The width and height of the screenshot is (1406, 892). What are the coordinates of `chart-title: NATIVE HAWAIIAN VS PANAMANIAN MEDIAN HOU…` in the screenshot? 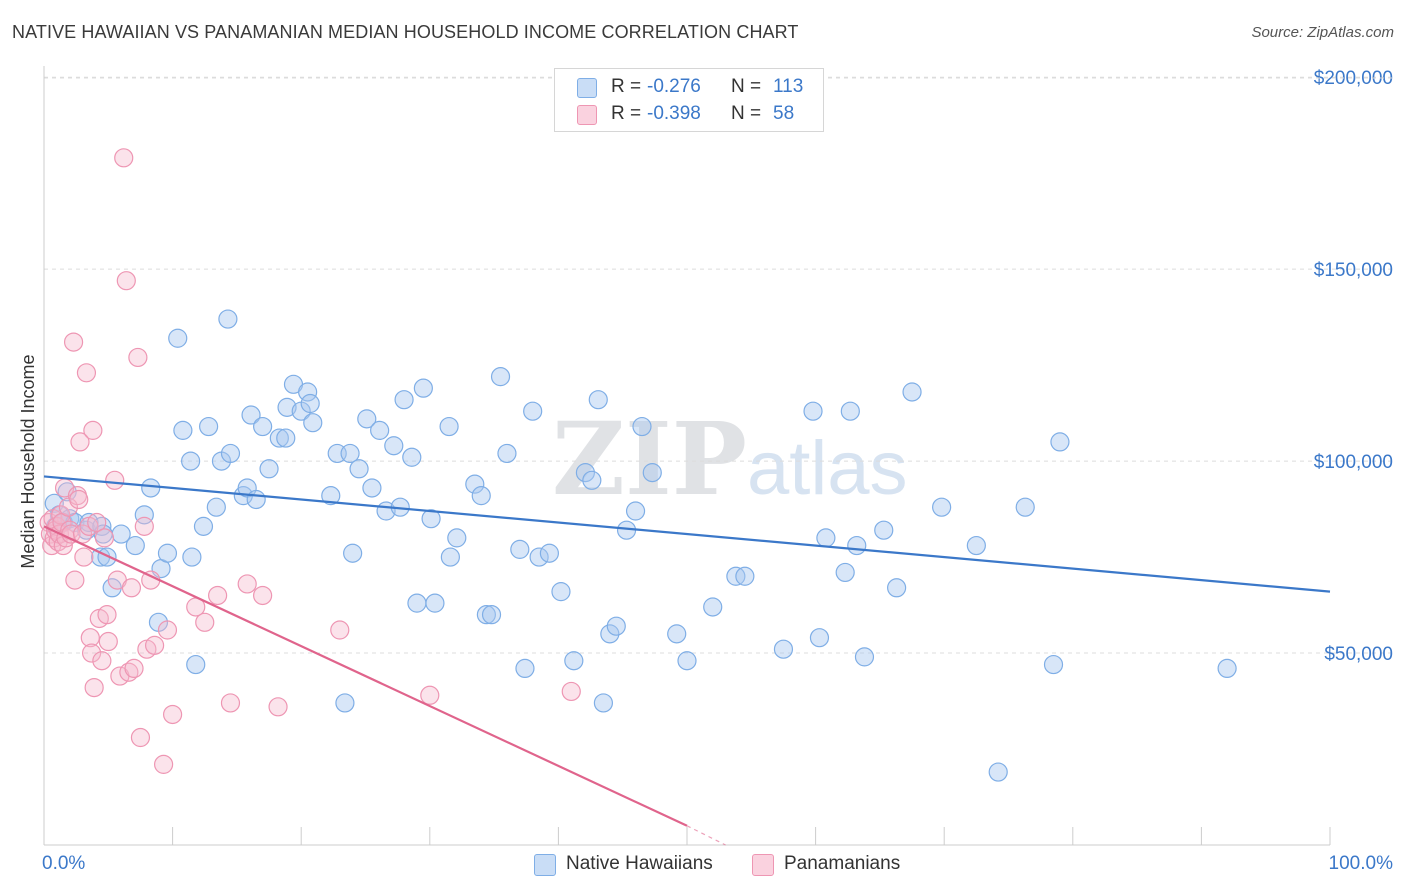 It's located at (405, 32).